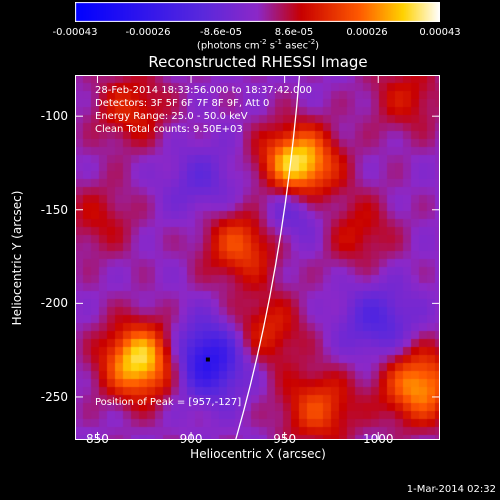 The height and width of the screenshot is (500, 500). Describe the element at coordinates (75, 32) in the screenshot. I see `colorbar-tick-label: -0.00043` at that location.